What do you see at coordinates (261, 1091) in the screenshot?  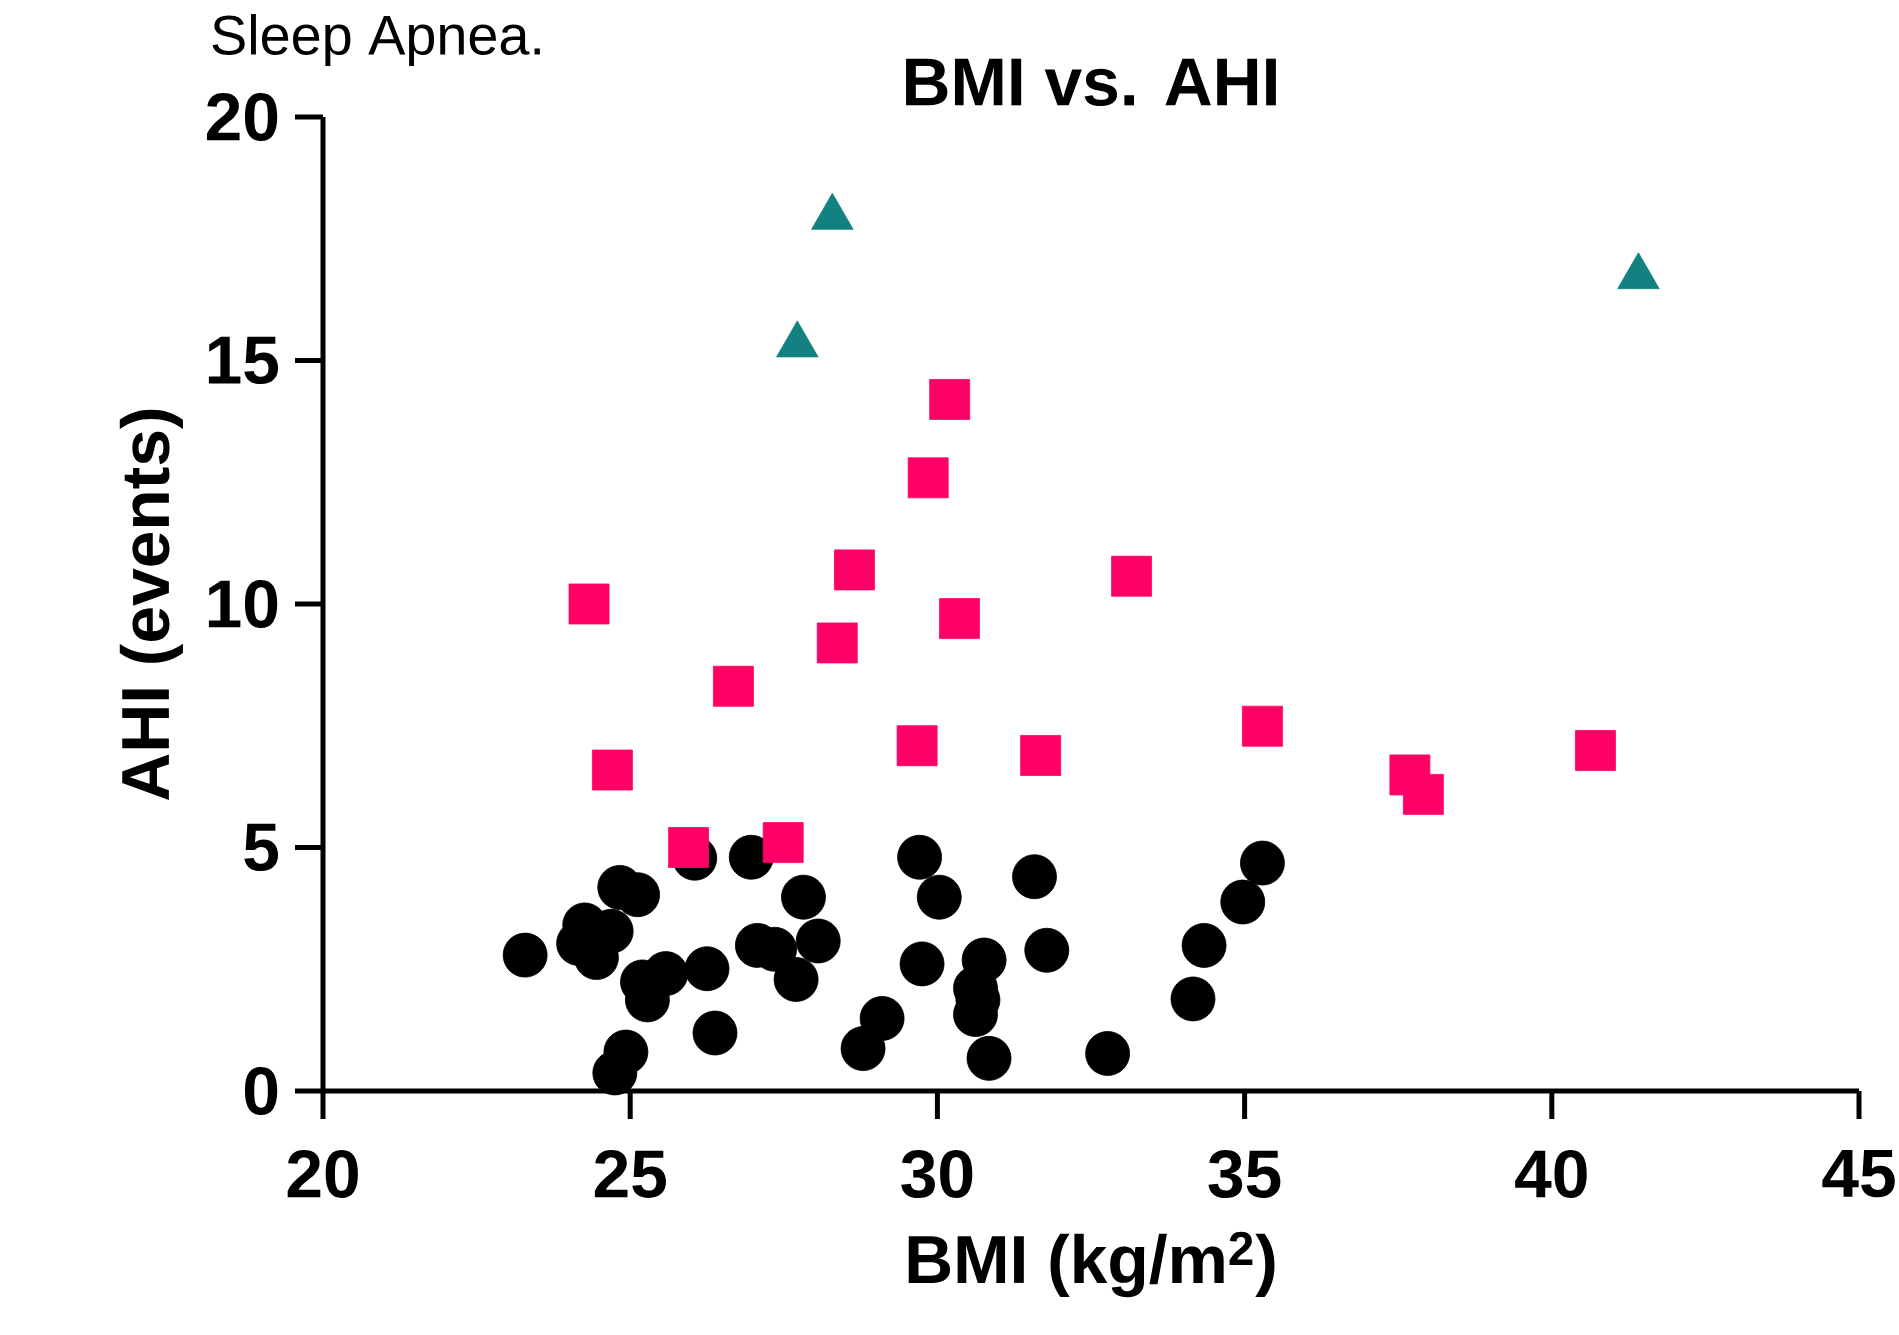 I see `y-tick-label: 0` at bounding box center [261, 1091].